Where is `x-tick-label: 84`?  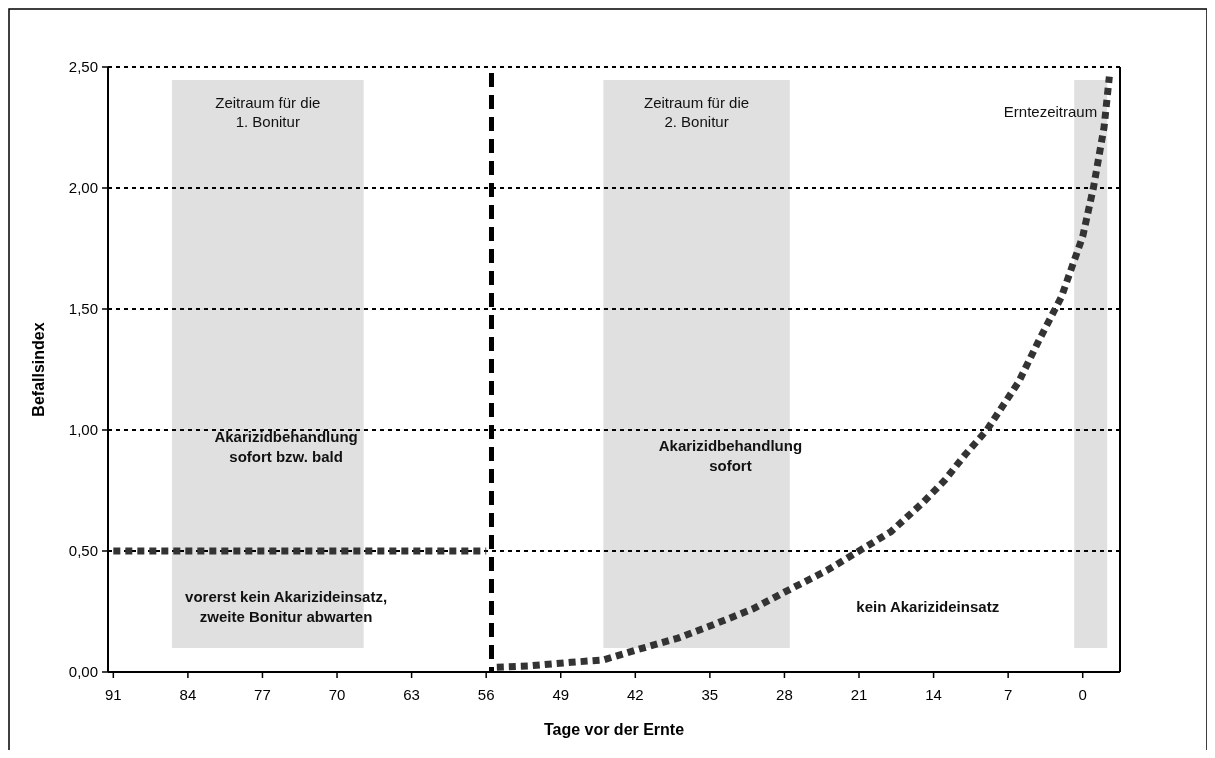 x-tick-label: 84 is located at coordinates (188, 694).